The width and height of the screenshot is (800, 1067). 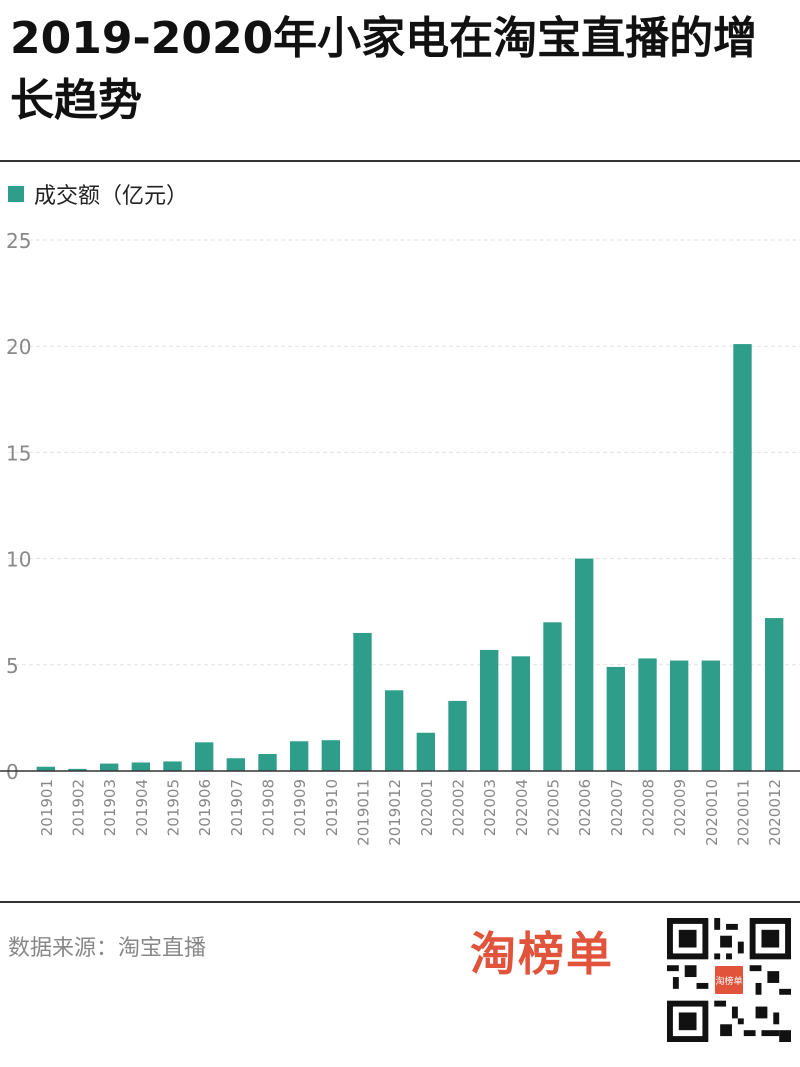 I want to click on x-tick-label: 202008, so click(x=649, y=807).